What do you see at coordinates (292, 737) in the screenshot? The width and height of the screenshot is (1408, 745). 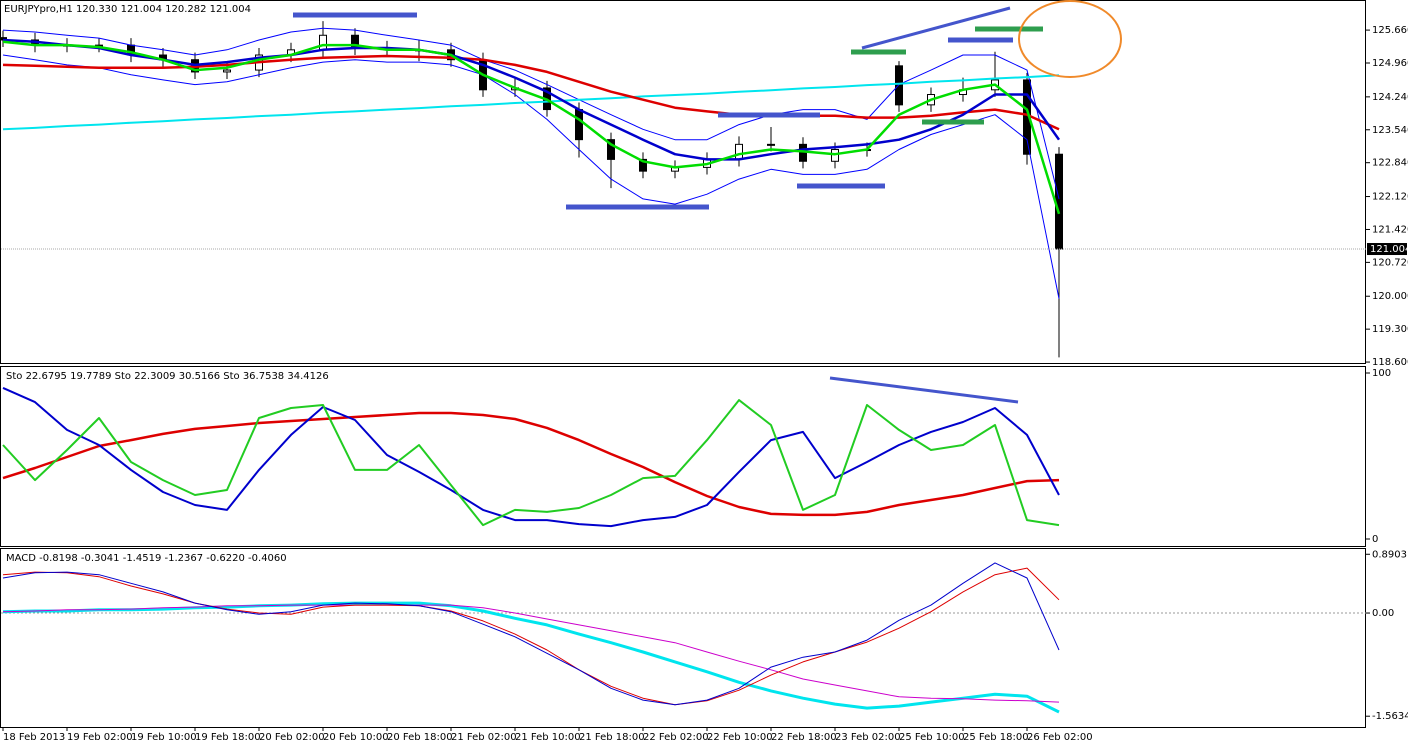 I see `x-tick-label: 20 Feb 02:00` at bounding box center [292, 737].